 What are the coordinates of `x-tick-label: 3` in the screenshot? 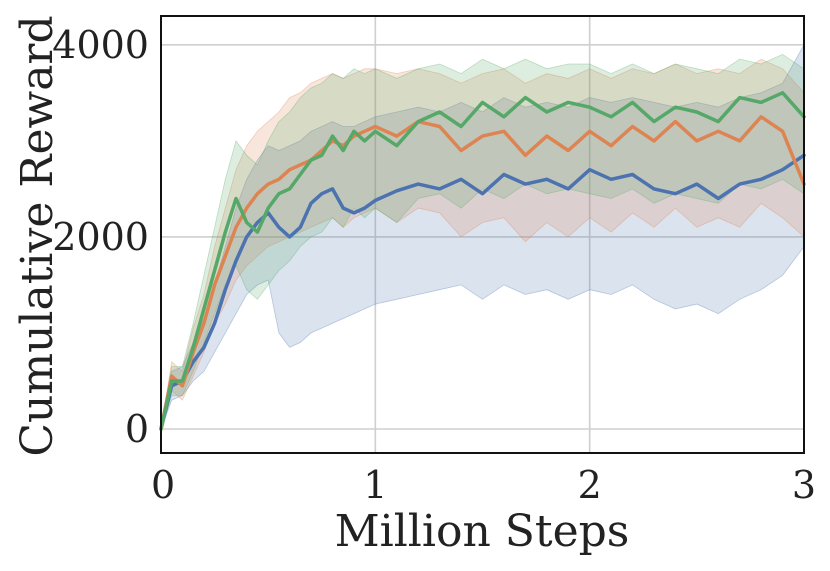 It's located at (804, 485).